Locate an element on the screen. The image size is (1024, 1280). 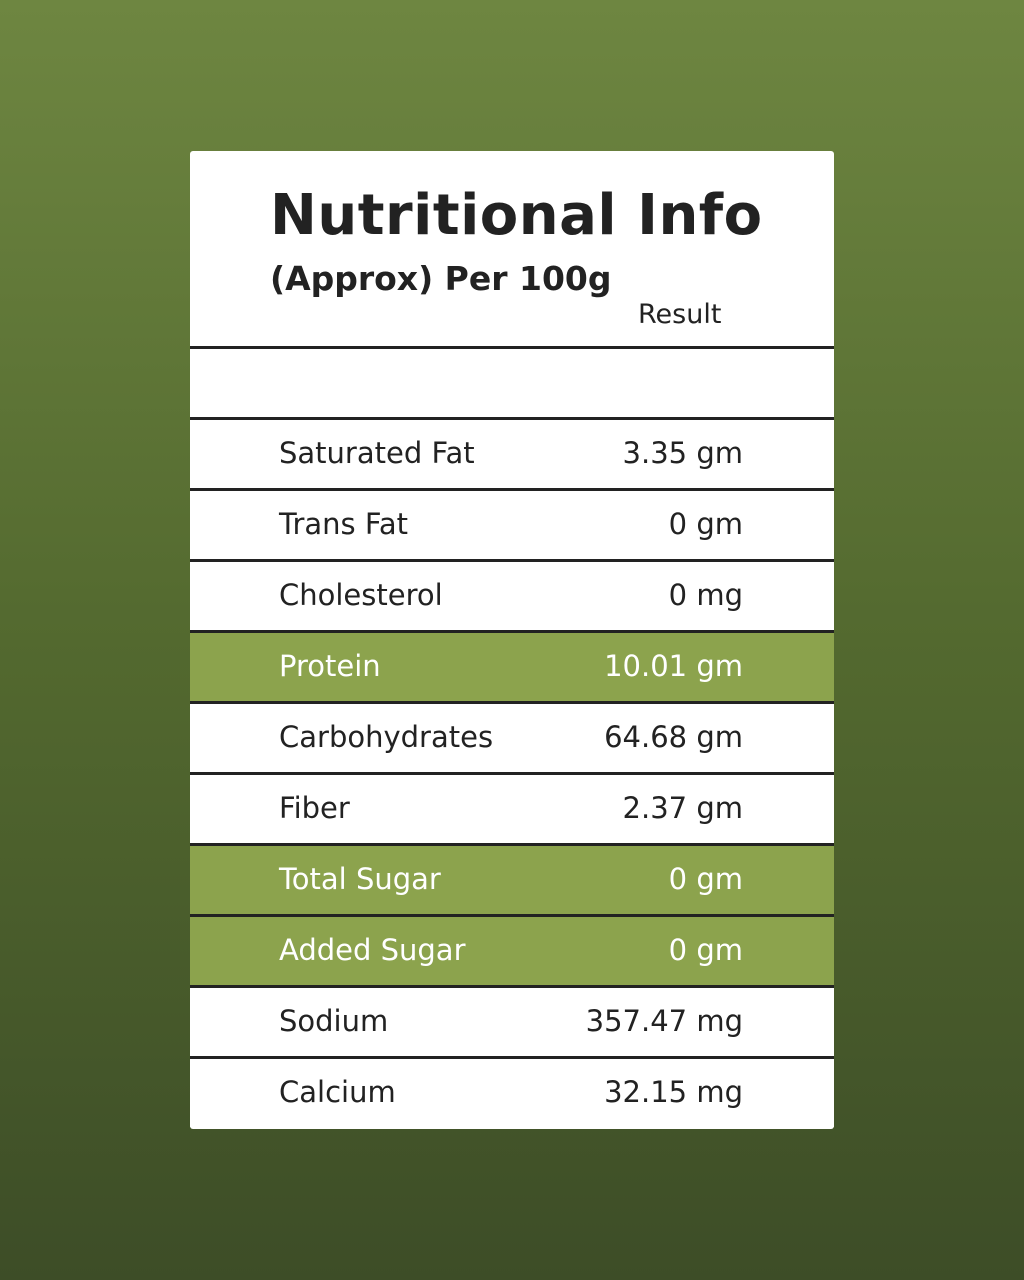
empty-row is located at coordinates (512, 381).